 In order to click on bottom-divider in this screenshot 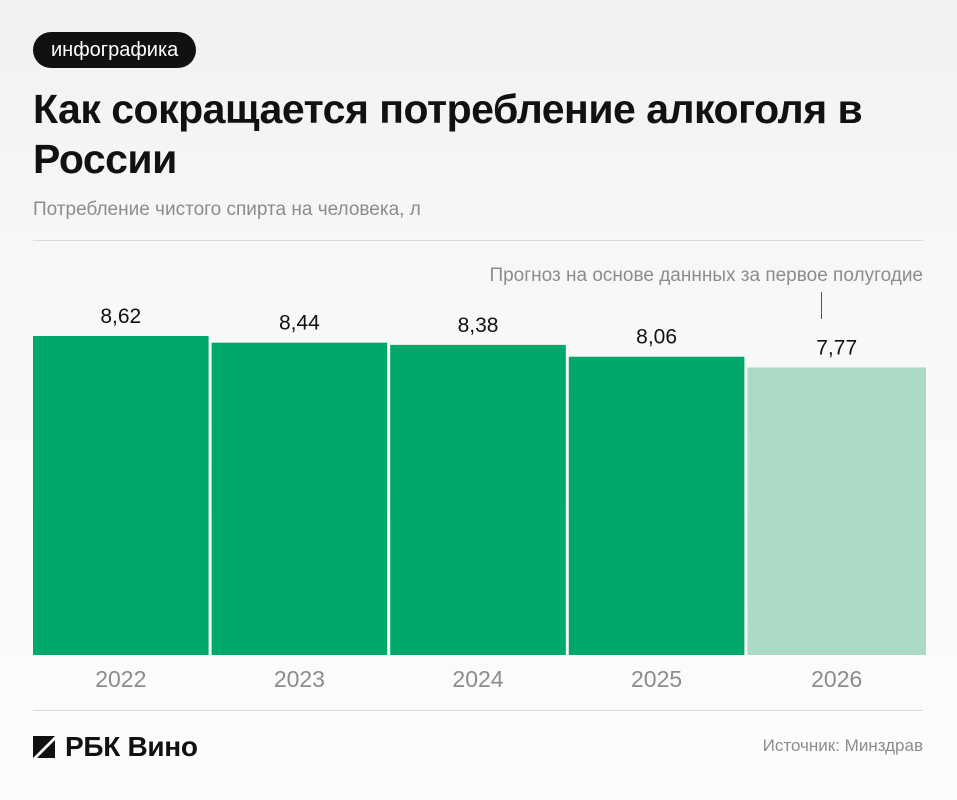, I will do `click(478, 710)`.